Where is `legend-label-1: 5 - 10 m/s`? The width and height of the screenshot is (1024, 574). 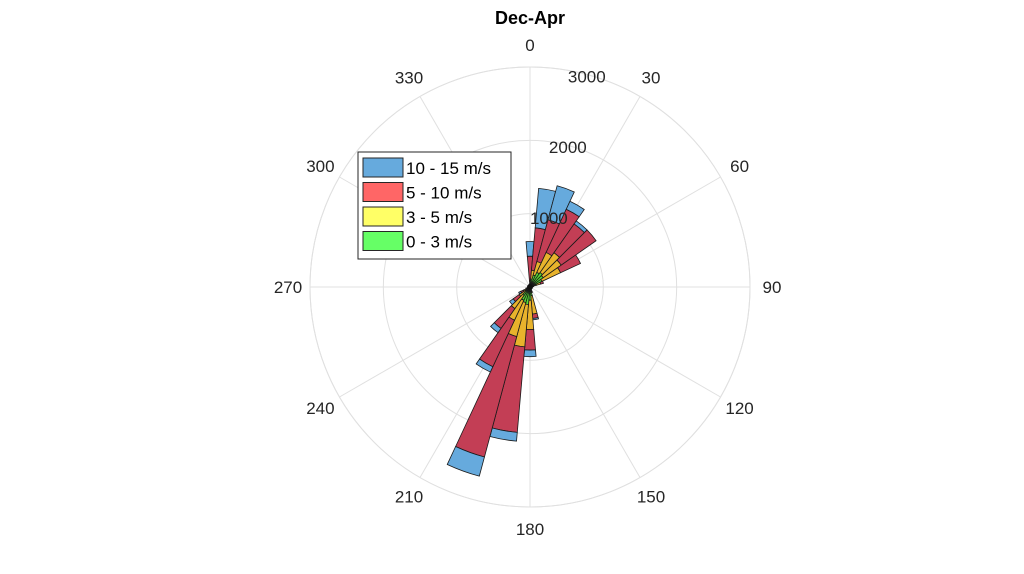
legend-label-1: 5 - 10 m/s is located at coordinates (444, 193).